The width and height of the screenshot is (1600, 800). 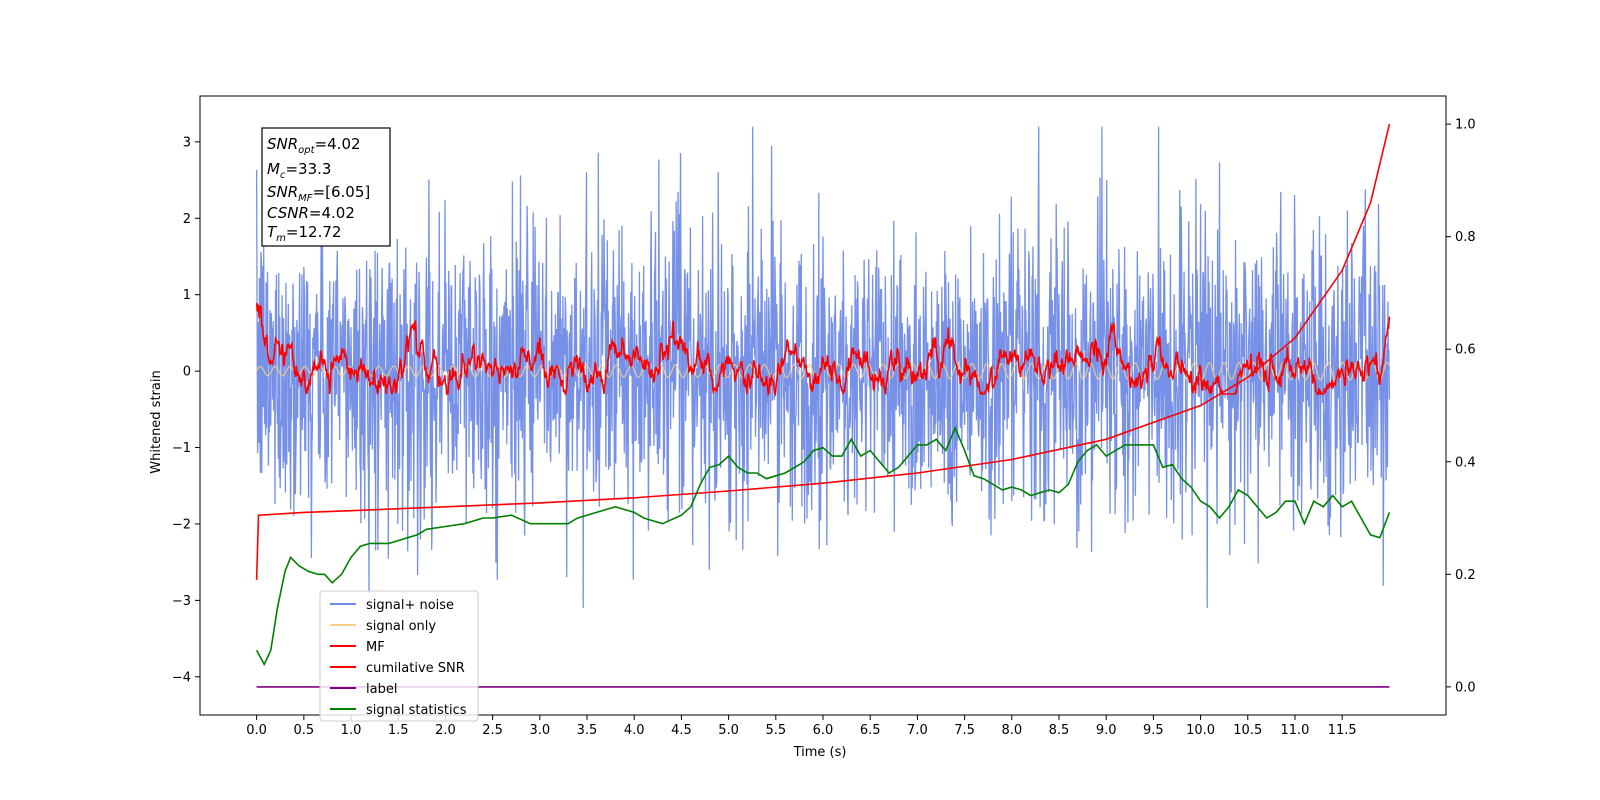 I want to click on x-tick-label: 2.5, so click(x=492, y=730).